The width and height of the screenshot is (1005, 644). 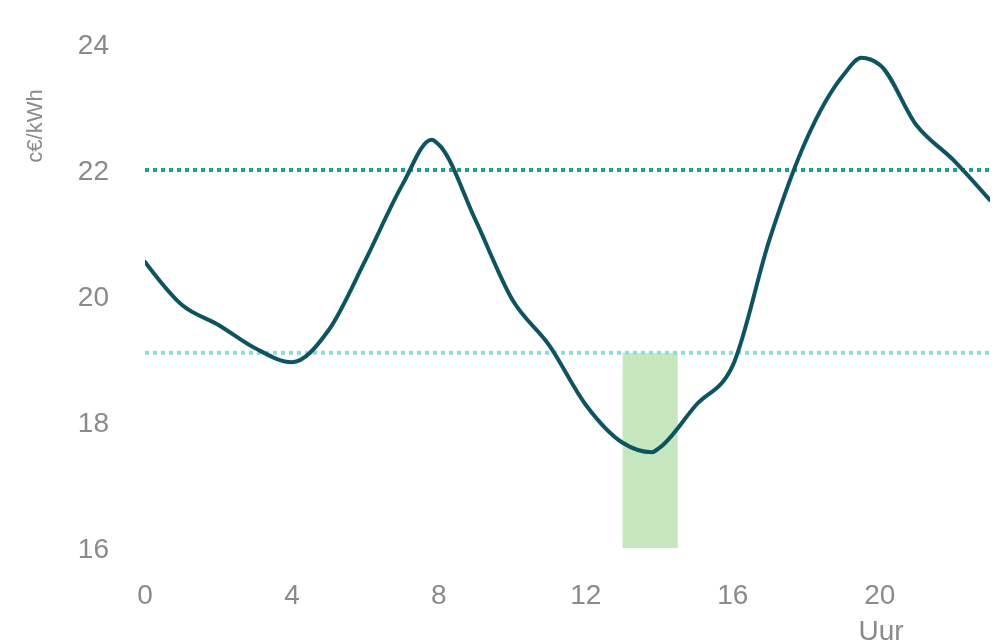 What do you see at coordinates (145, 594) in the screenshot?
I see `x-tick-label: 0` at bounding box center [145, 594].